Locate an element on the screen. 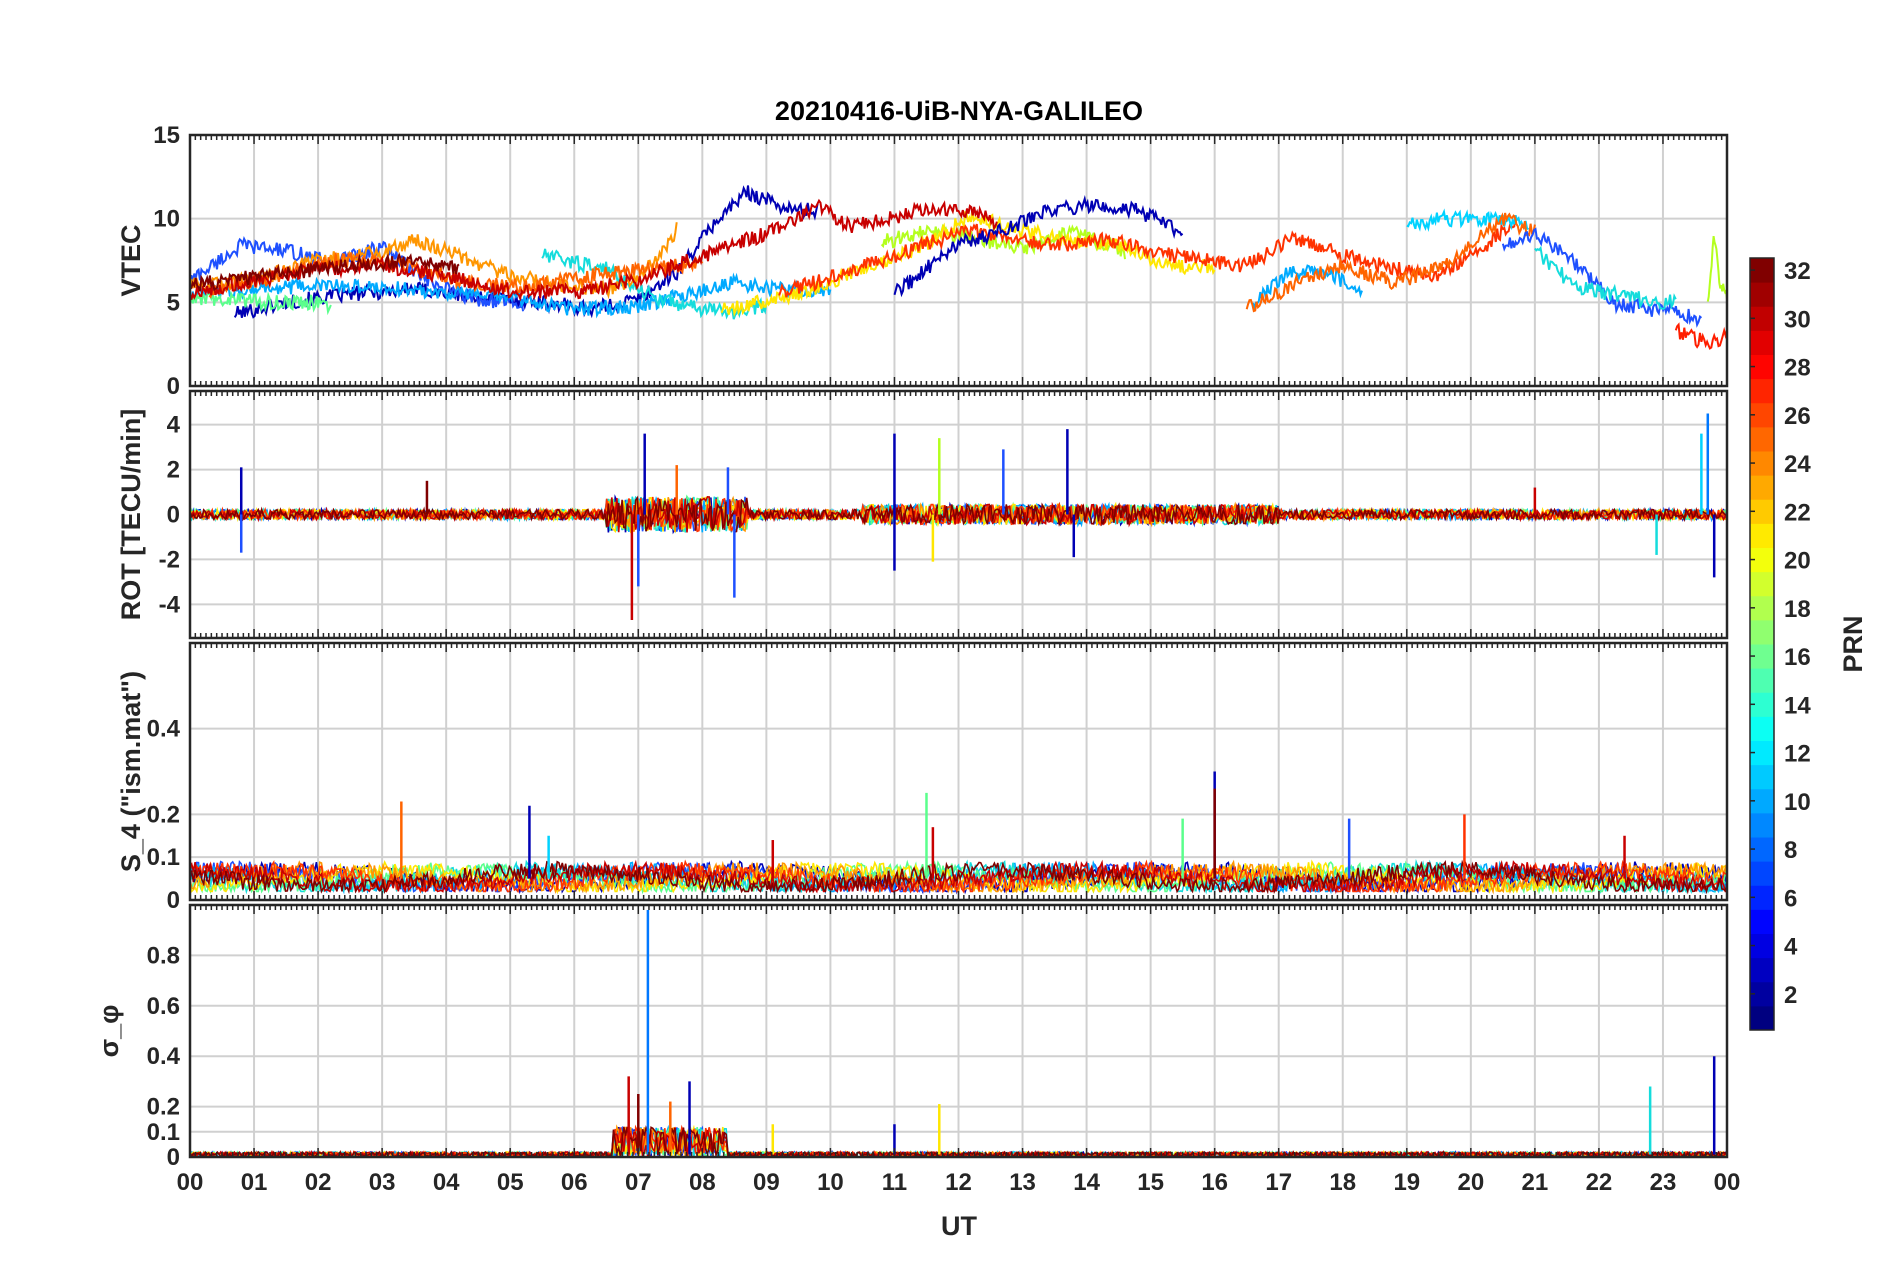 The image size is (1902, 1272). colorbar-frame is located at coordinates (1762, 644).